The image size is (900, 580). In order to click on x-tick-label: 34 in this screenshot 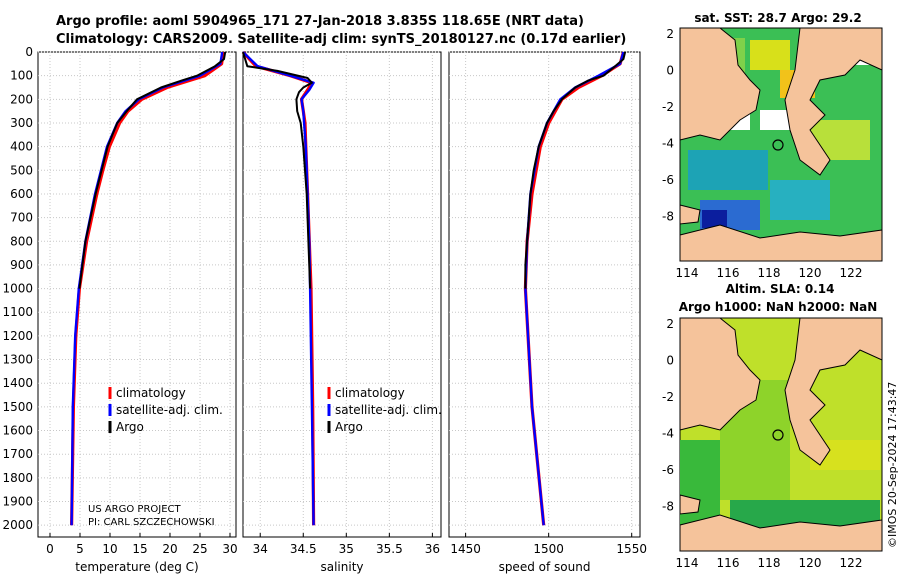, I will do `click(260, 549)`.